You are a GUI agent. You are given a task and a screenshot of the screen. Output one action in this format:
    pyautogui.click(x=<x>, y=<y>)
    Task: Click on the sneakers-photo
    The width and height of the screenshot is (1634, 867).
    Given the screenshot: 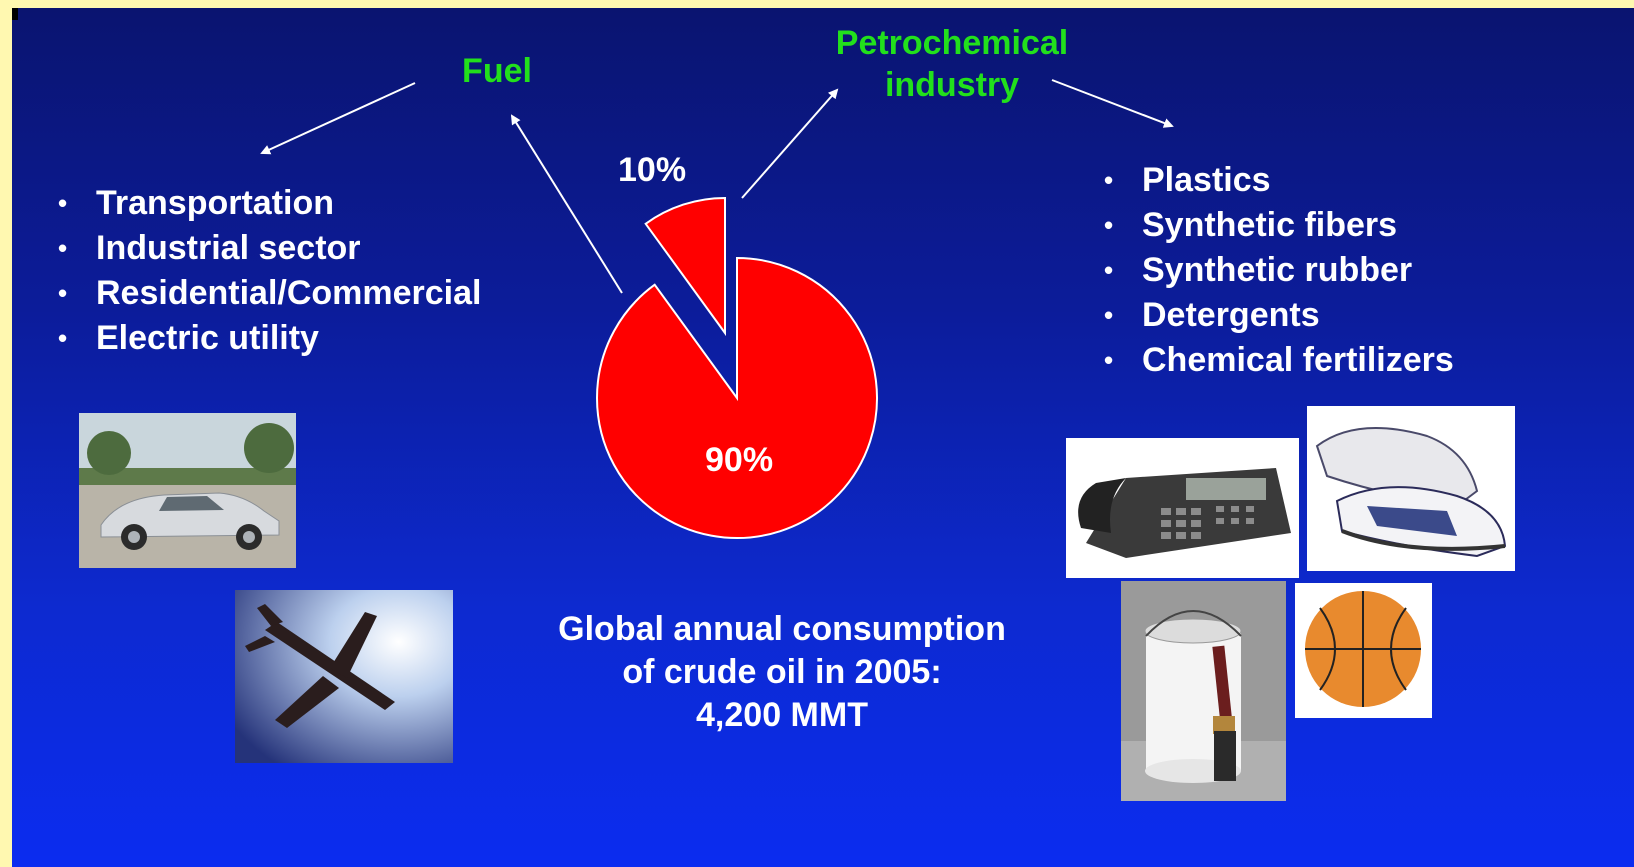 What is the action you would take?
    pyautogui.click(x=1411, y=488)
    